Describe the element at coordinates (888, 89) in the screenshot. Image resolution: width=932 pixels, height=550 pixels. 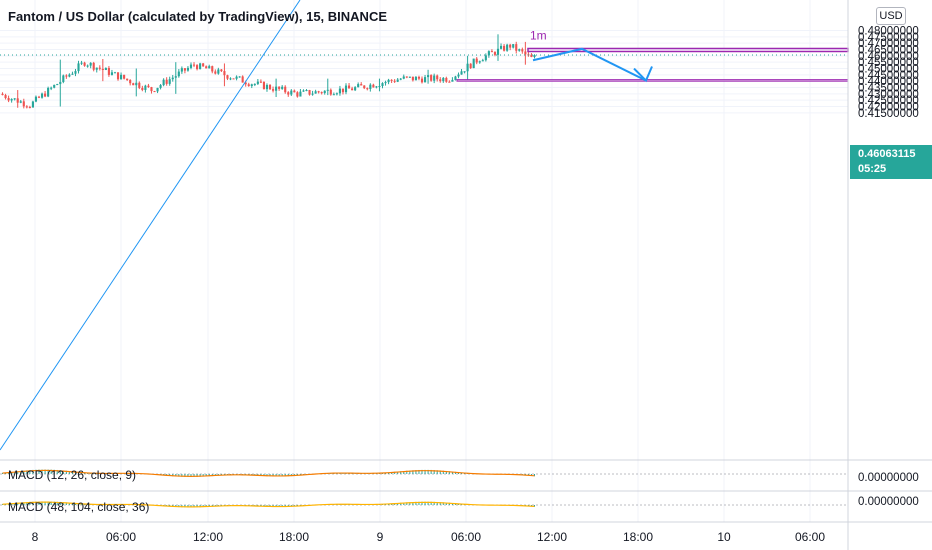
I see `y-tick-label: 0.43500000` at that location.